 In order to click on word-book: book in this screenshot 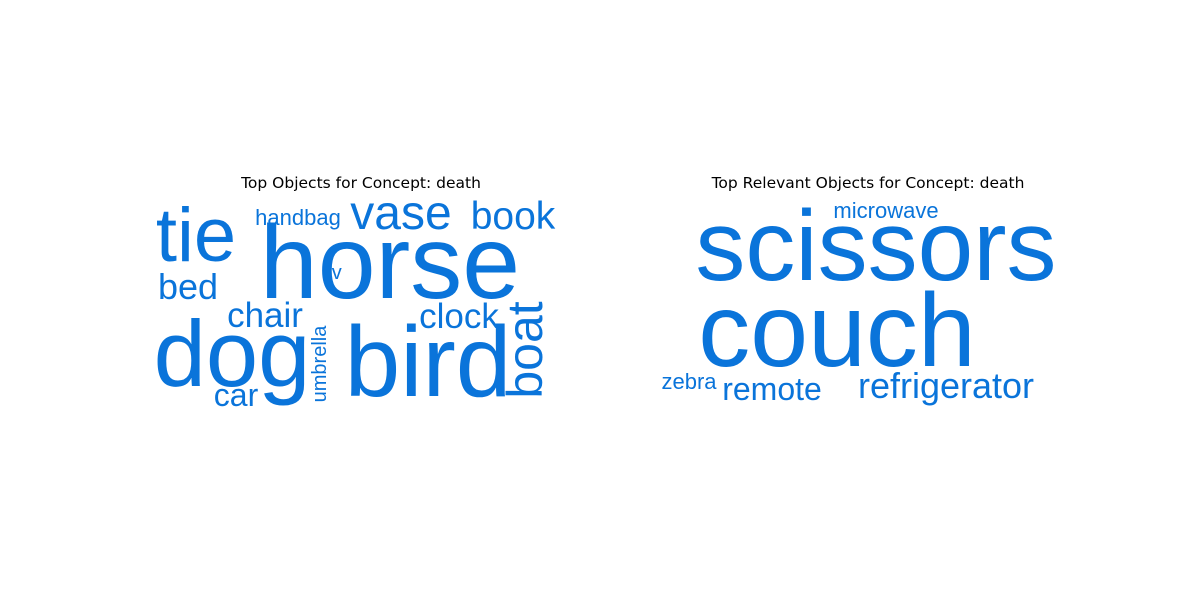, I will do `click(513, 216)`.